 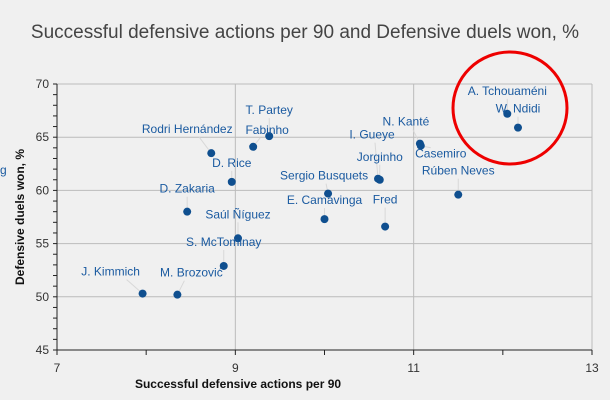 I want to click on y-tick-label: 65, so click(x=43, y=137).